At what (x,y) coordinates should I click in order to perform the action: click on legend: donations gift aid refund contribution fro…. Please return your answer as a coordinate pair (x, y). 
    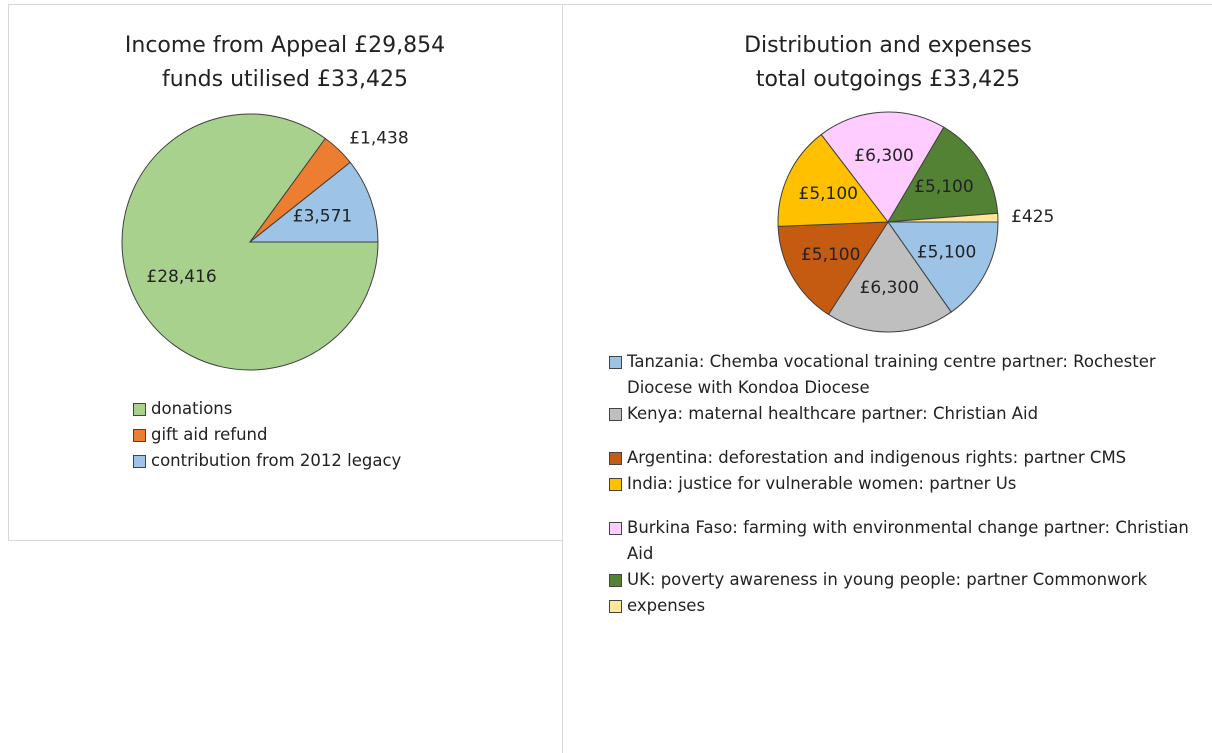
    Looking at the image, I should click on (343, 435).